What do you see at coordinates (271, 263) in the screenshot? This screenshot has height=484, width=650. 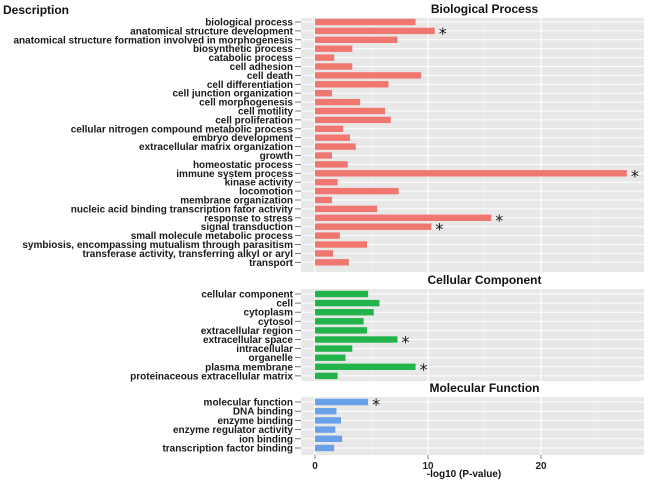 I see `category-label: transport` at bounding box center [271, 263].